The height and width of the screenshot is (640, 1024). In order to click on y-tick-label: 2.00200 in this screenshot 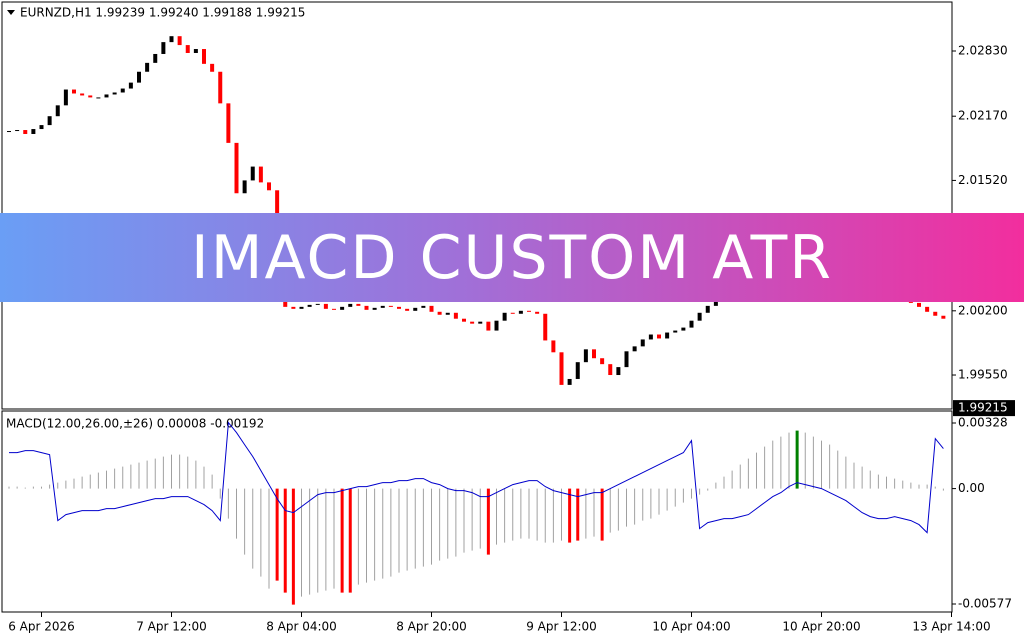, I will do `click(983, 310)`.